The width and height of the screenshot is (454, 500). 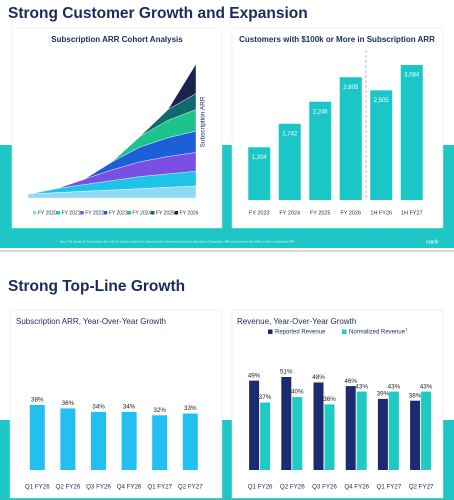 What do you see at coordinates (300, 333) in the screenshot?
I see `legend-label: Reported Revenue` at bounding box center [300, 333].